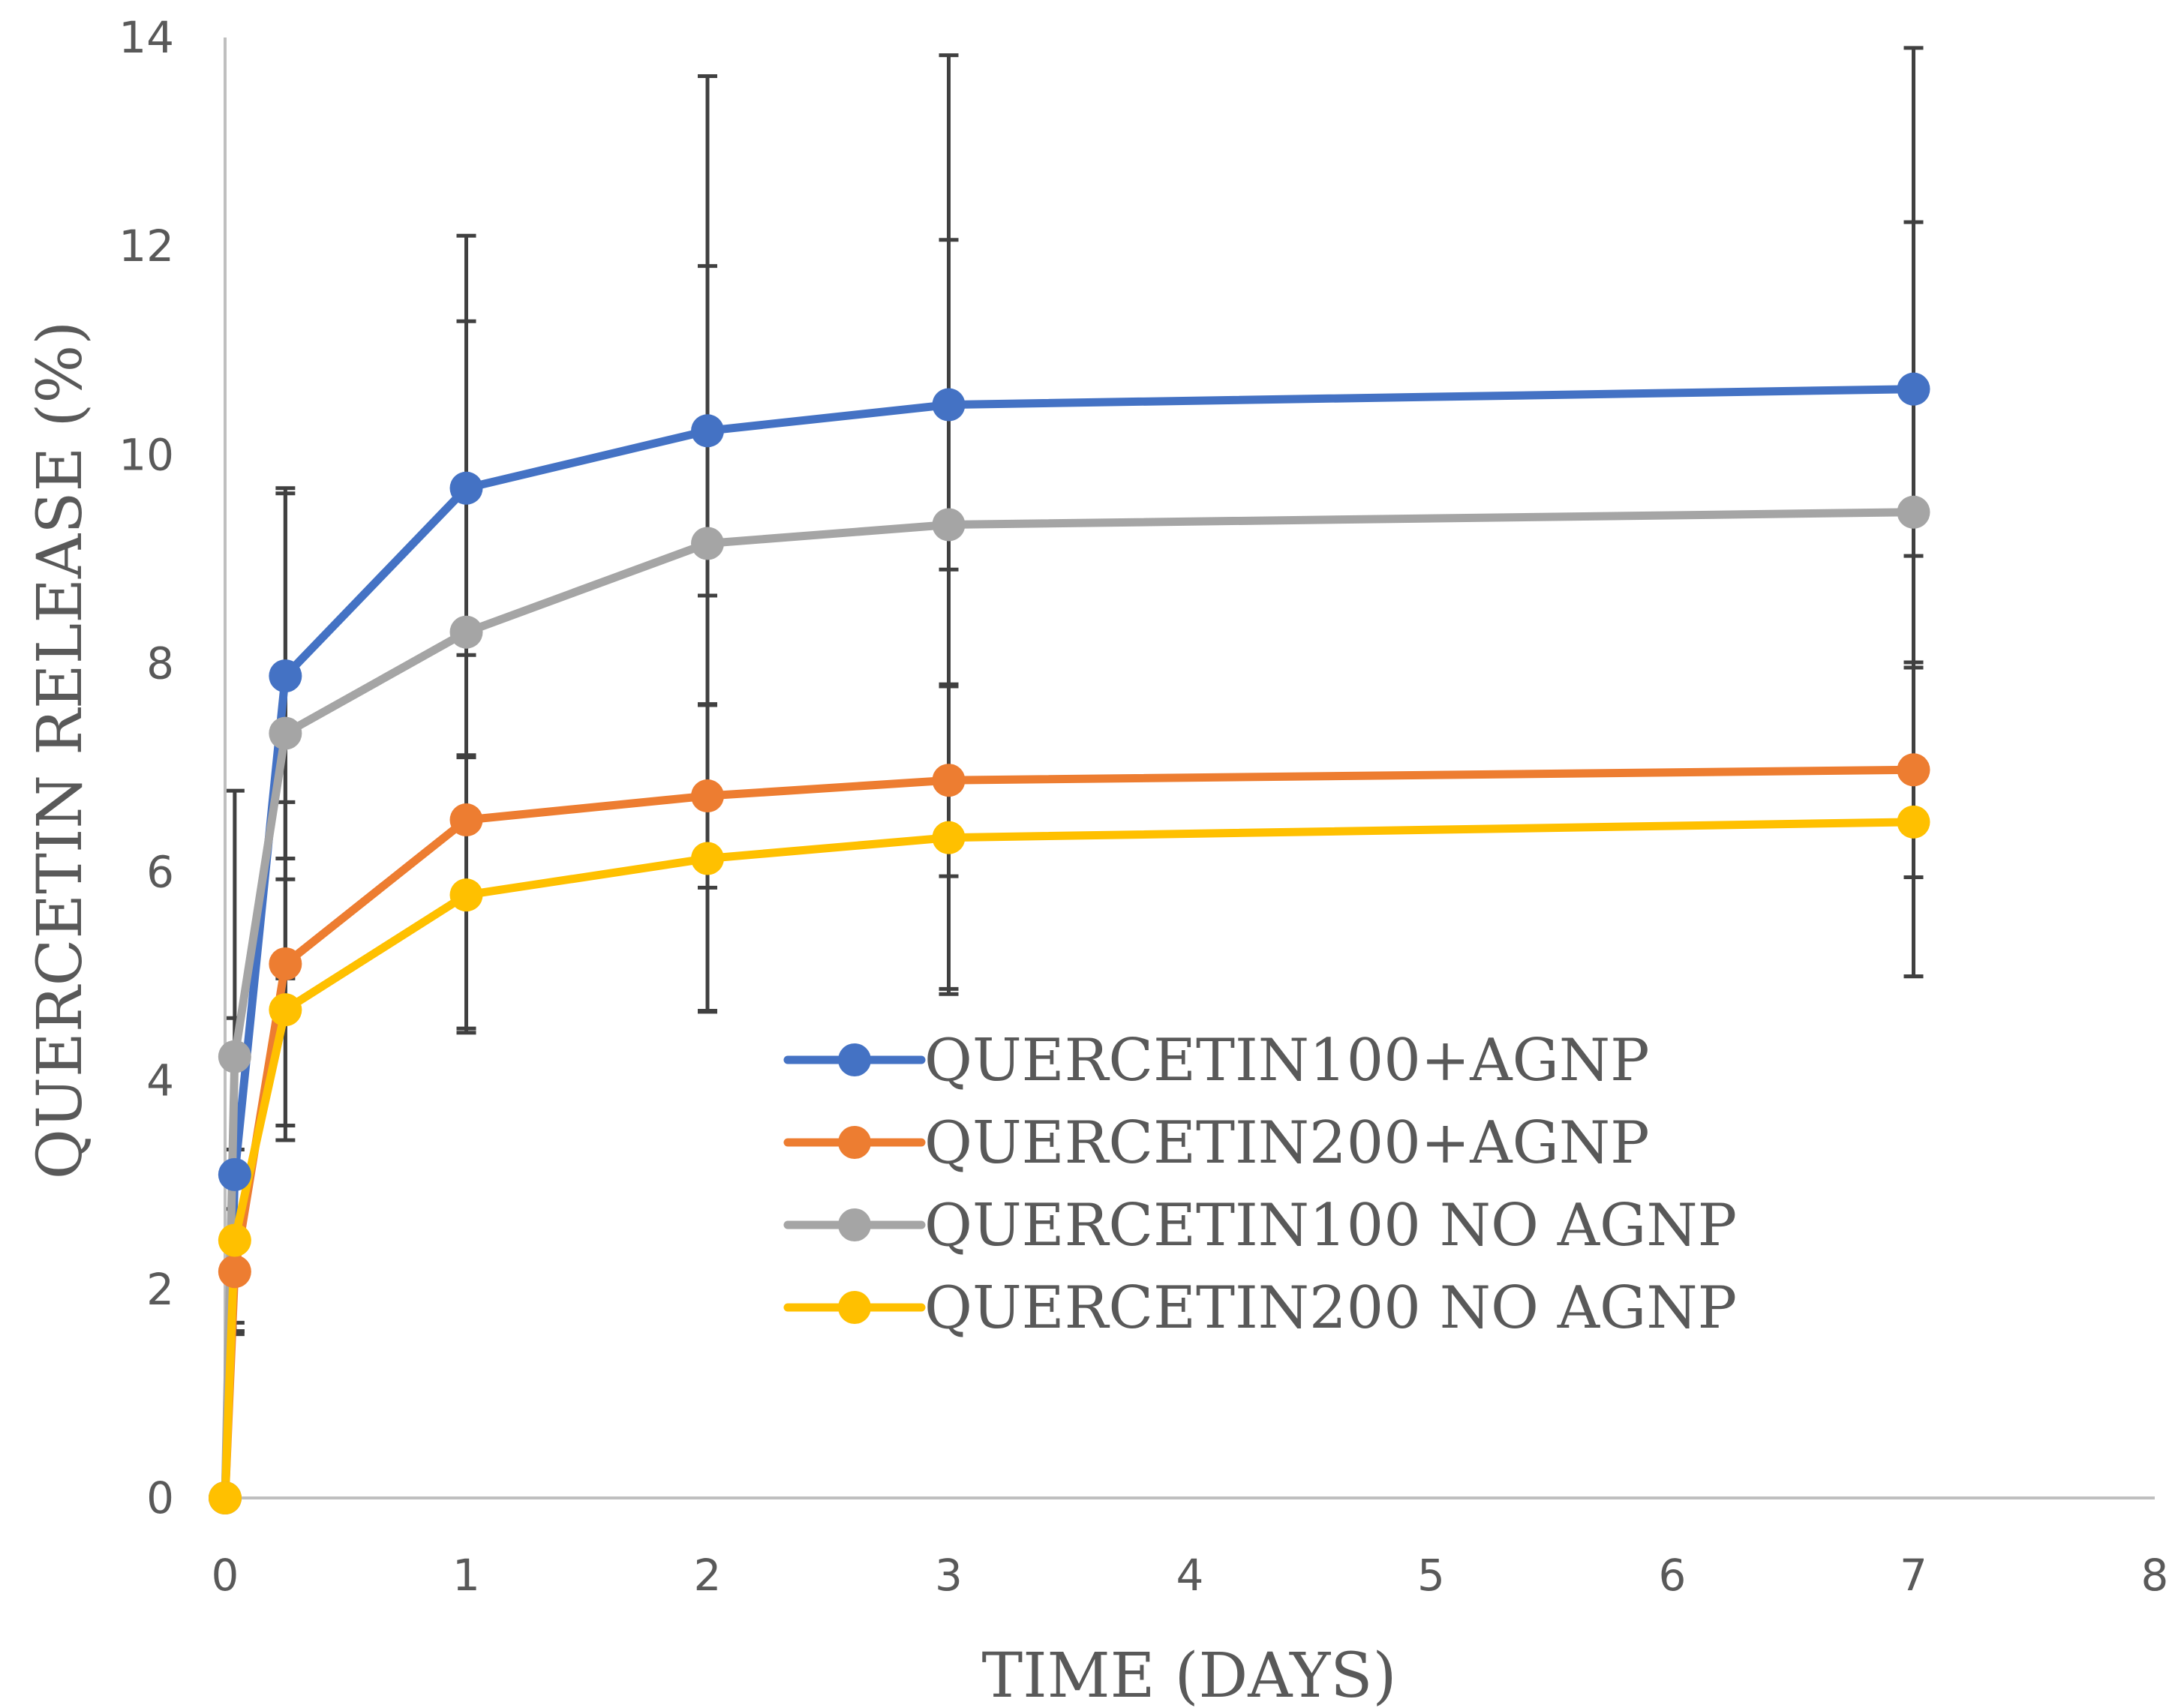  Describe the element at coordinates (1330, 1308) in the screenshot. I see `legend-label: QUERCETIN200 NO AGNP` at that location.